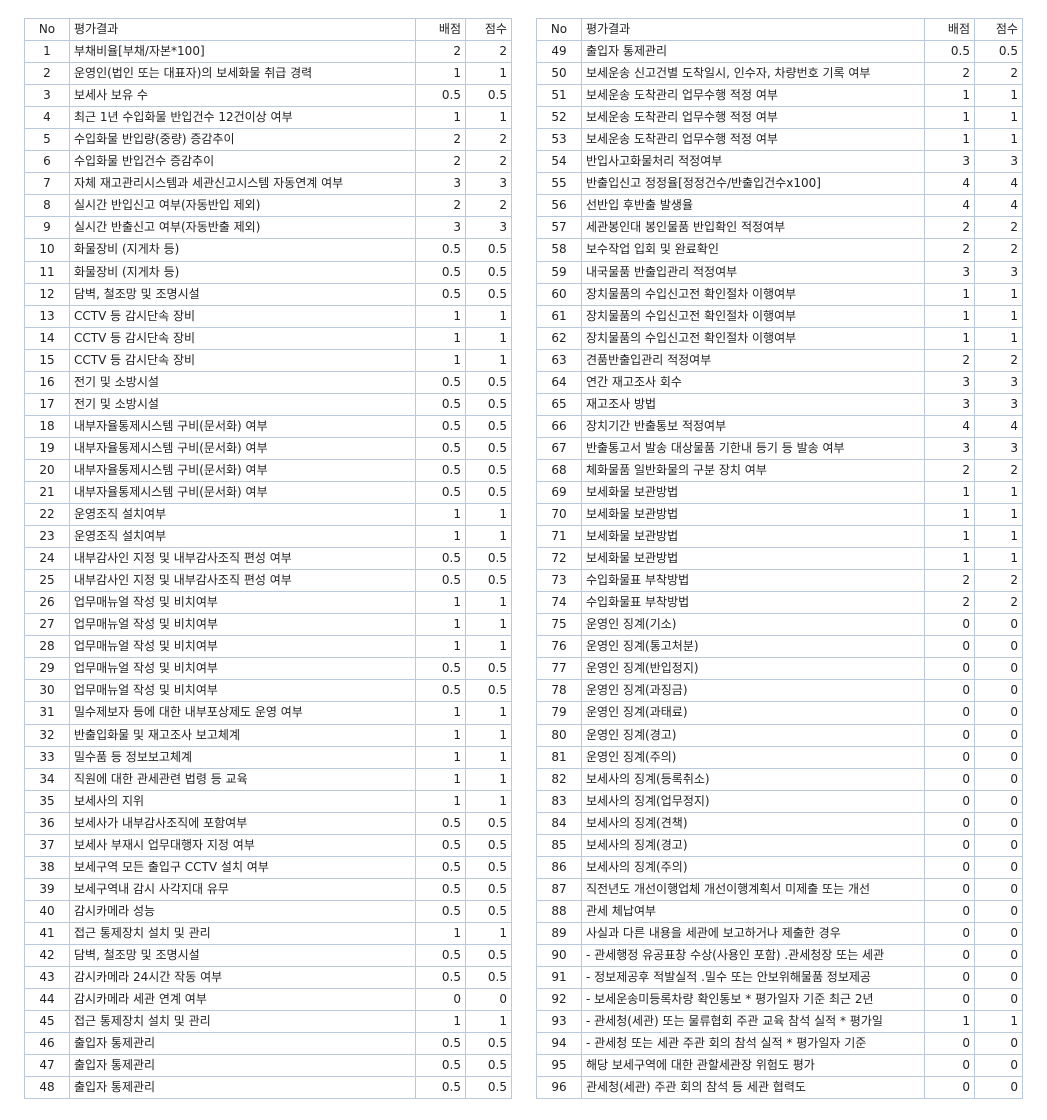  What do you see at coordinates (47, 845) in the screenshot?
I see `row-no: 37` at bounding box center [47, 845].